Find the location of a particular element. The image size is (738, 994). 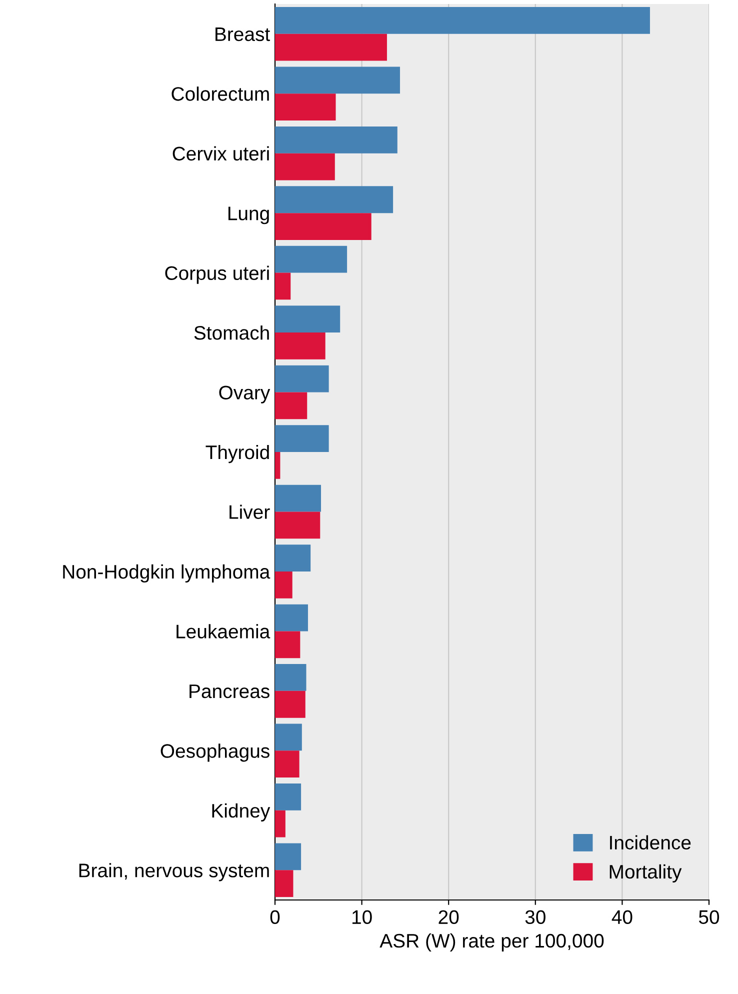

y-tick-label: Thyroid is located at coordinates (237, 454).